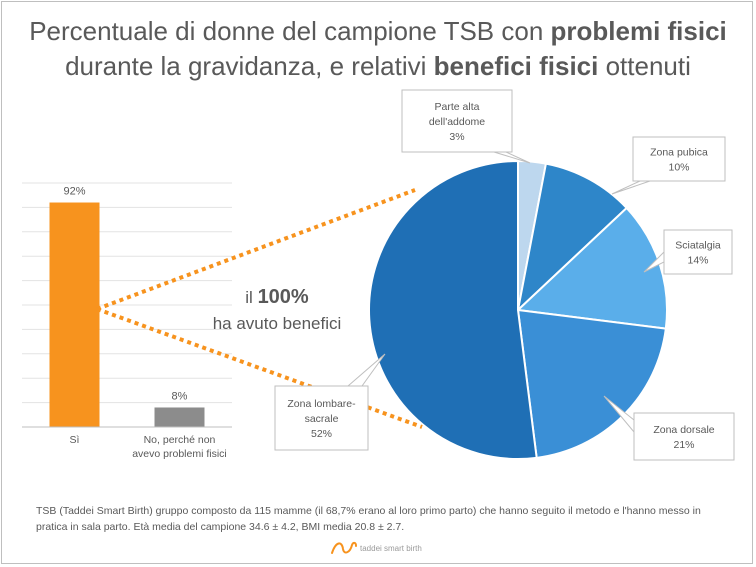 Image resolution: width=756 pixels, height=567 pixels. What do you see at coordinates (321, 404) in the screenshot?
I see `pie-category-label-5: Zona lombare-` at bounding box center [321, 404].